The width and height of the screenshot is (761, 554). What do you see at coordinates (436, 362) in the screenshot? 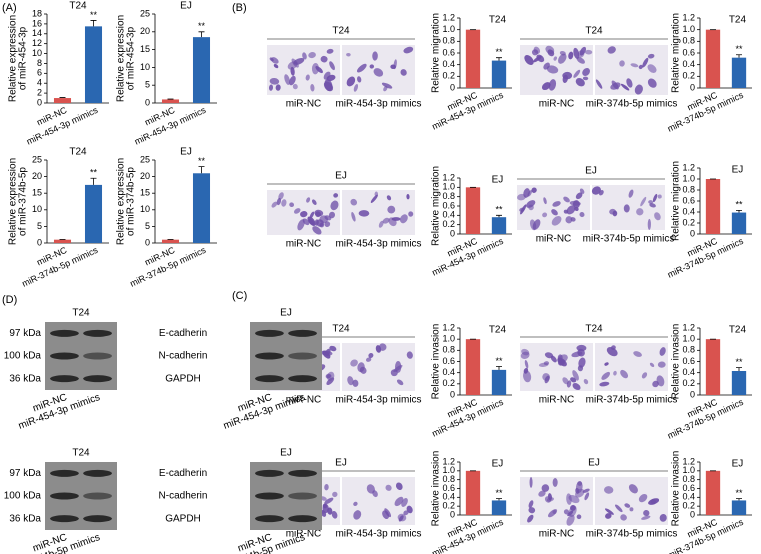
I see `y-axis-label: Relative invasion` at bounding box center [436, 362].